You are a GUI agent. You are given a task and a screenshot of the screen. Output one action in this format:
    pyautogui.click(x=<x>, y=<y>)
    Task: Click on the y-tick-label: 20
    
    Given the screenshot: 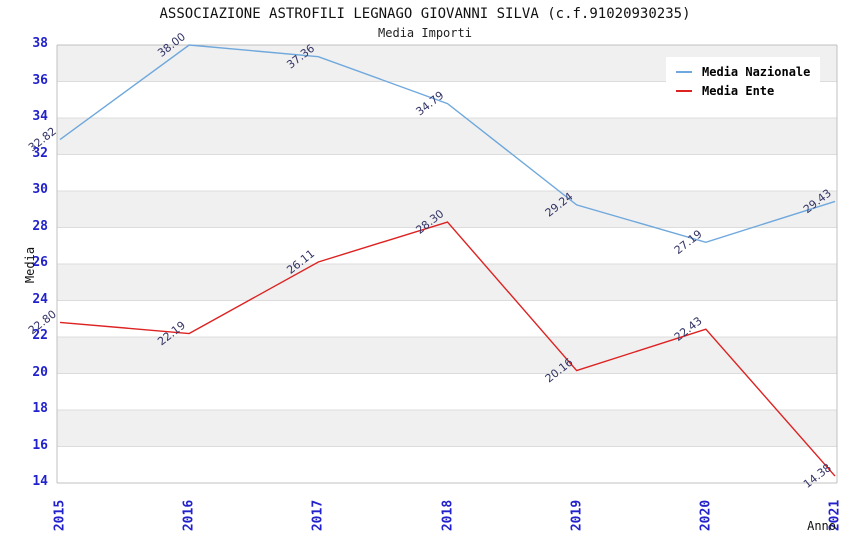 What is the action you would take?
    pyautogui.click(x=40, y=372)
    